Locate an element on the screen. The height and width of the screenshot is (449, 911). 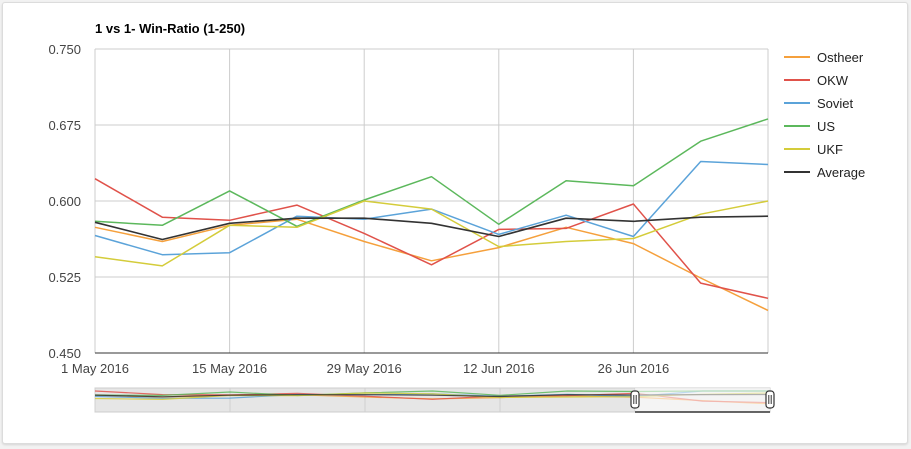
legend-item-soviet: Soviet is located at coordinates (819, 103).